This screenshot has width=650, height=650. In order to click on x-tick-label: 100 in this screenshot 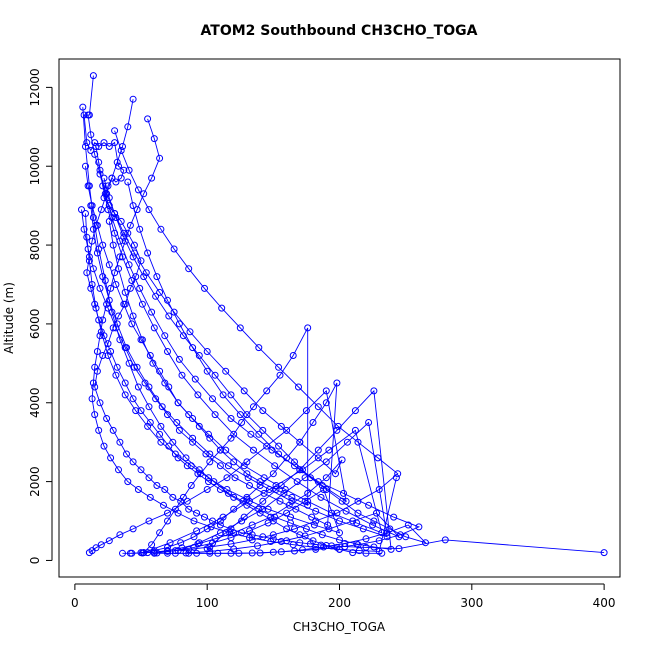, I will do `click(207, 603)`.